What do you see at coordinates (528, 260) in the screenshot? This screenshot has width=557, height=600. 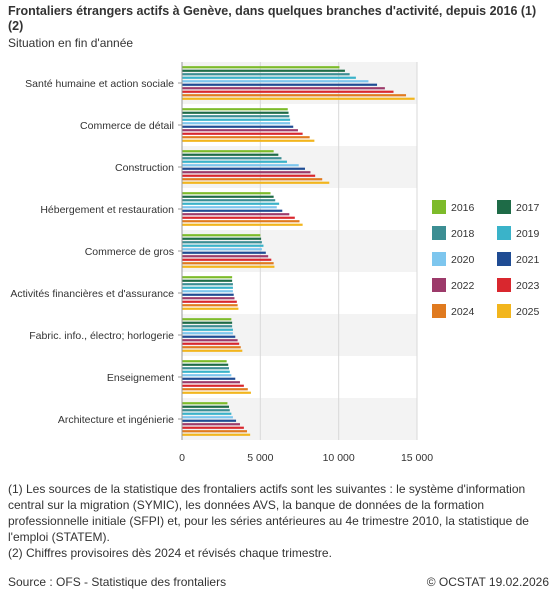 I see `legend-label: 2021` at bounding box center [528, 260].